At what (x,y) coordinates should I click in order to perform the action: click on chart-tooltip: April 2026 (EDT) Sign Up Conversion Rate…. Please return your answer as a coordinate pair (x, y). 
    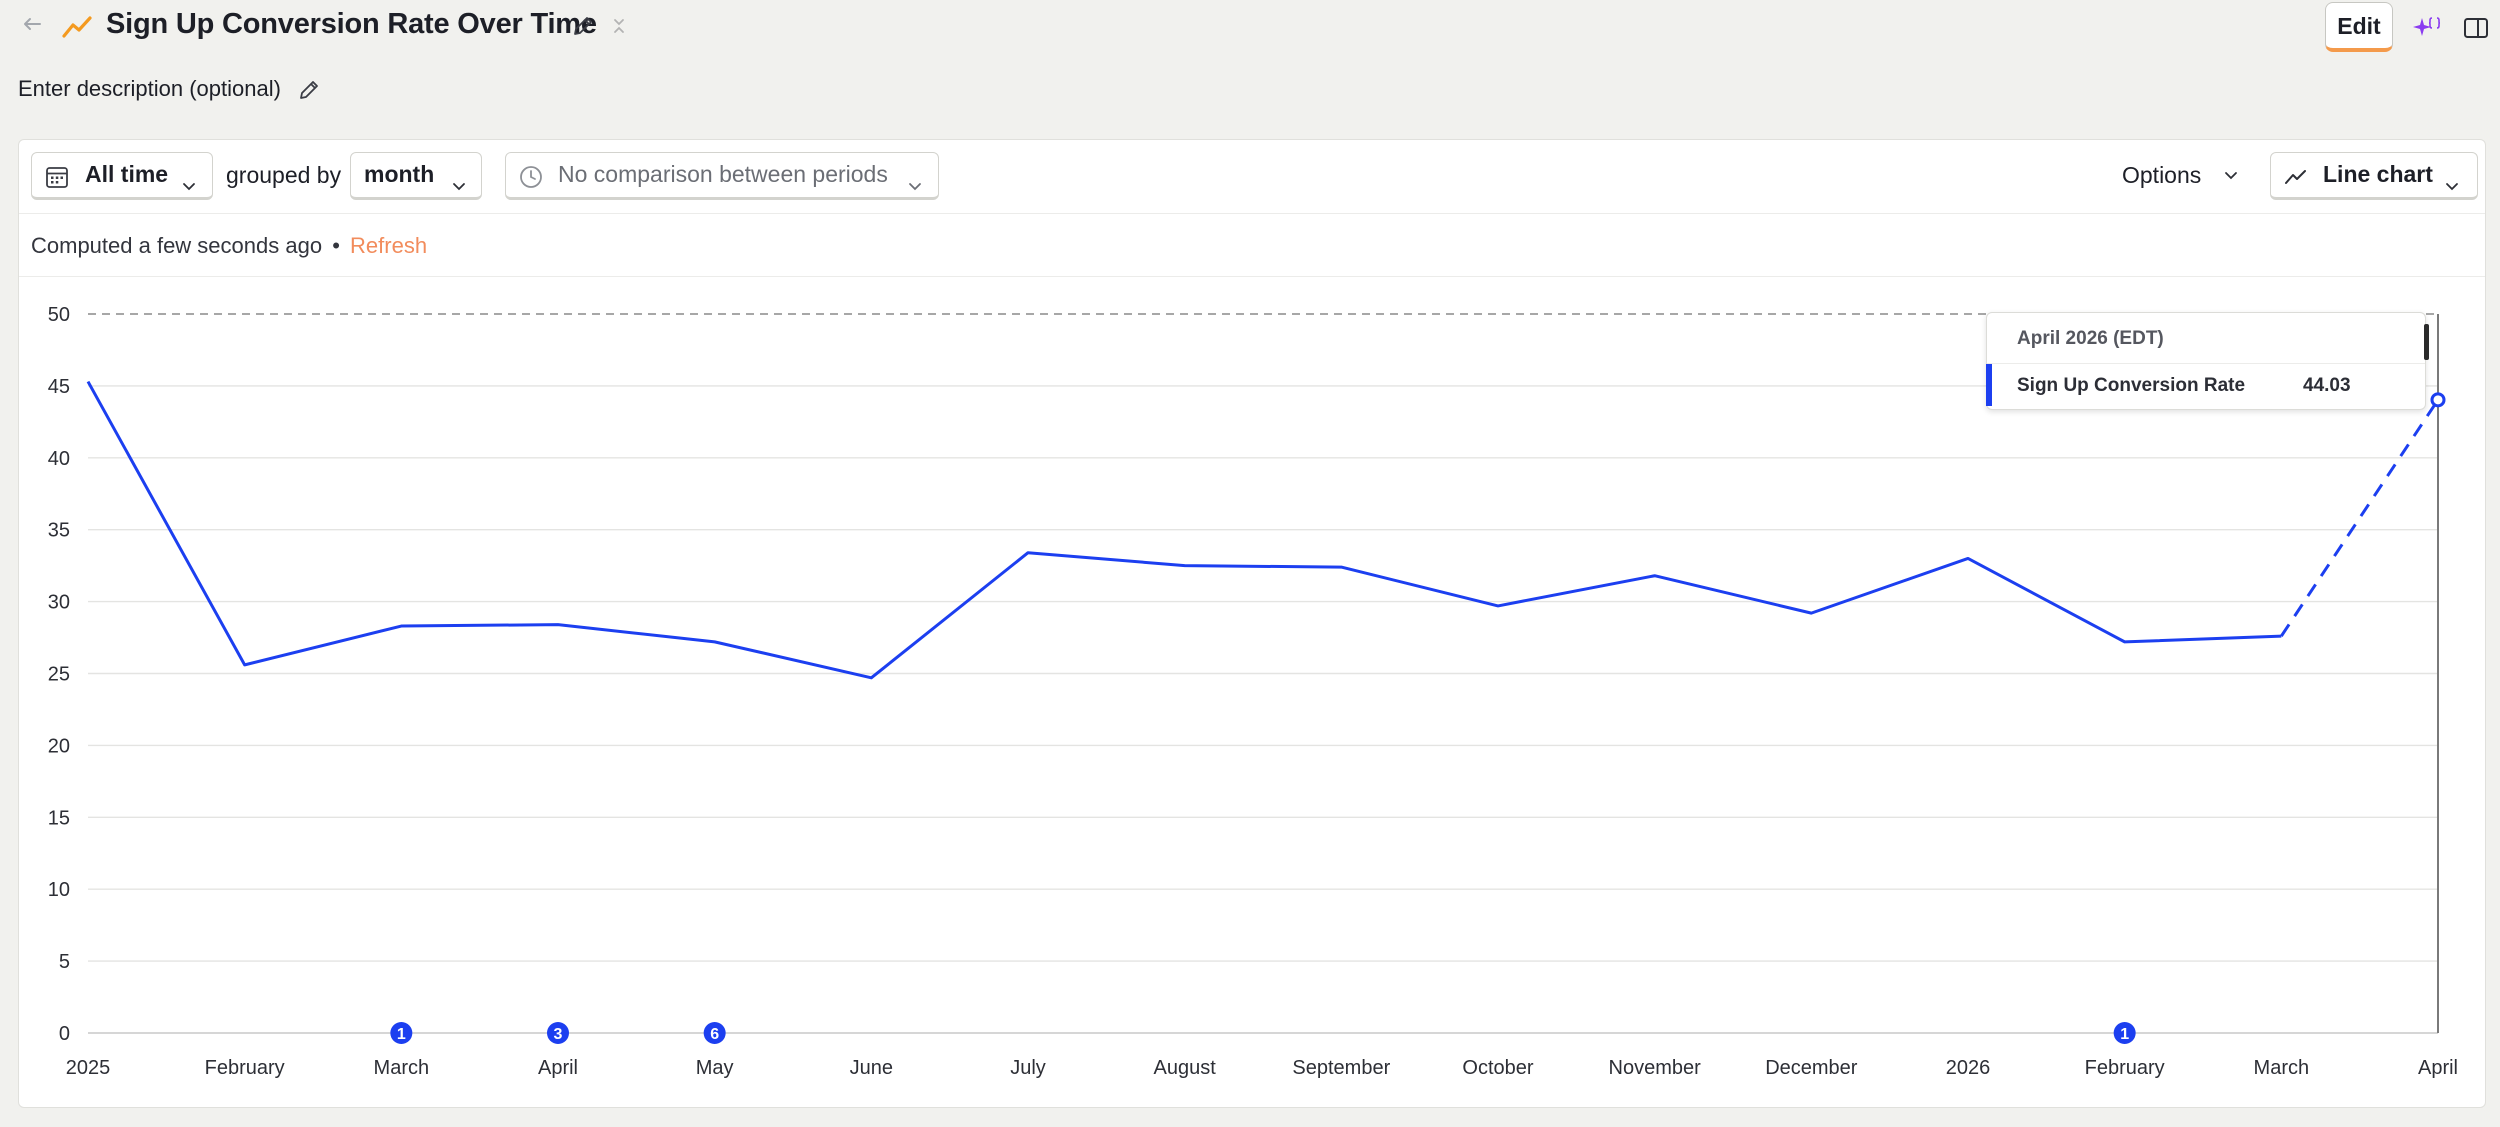
    Looking at the image, I should click on (2206, 361).